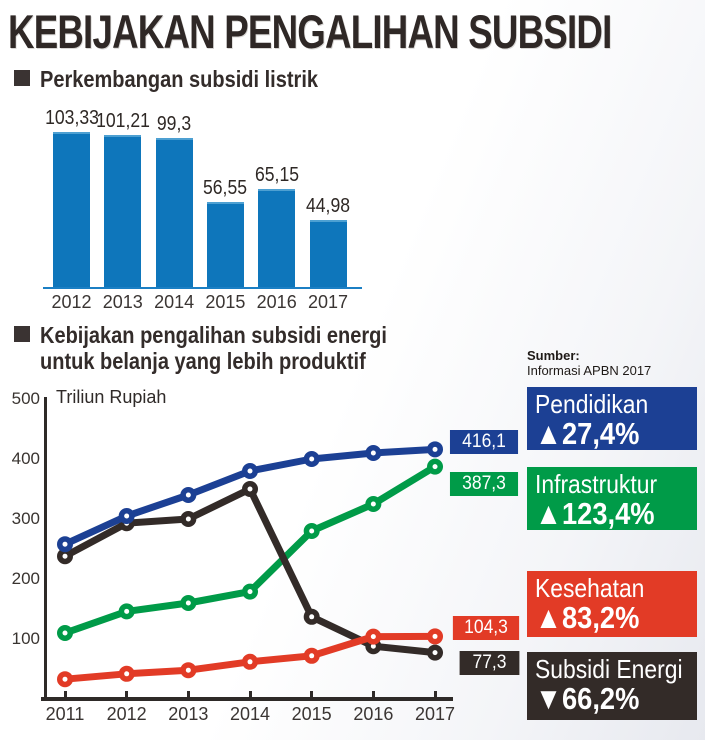 The height and width of the screenshot is (740, 705). What do you see at coordinates (250, 714) in the screenshot?
I see `x-year-label: 2014` at bounding box center [250, 714].